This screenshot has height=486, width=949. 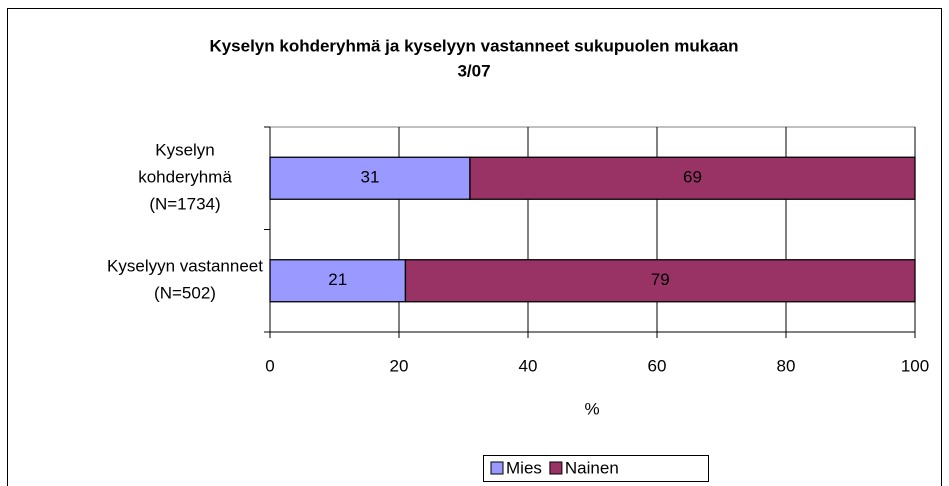 I want to click on data-label: 31, so click(x=370, y=177).